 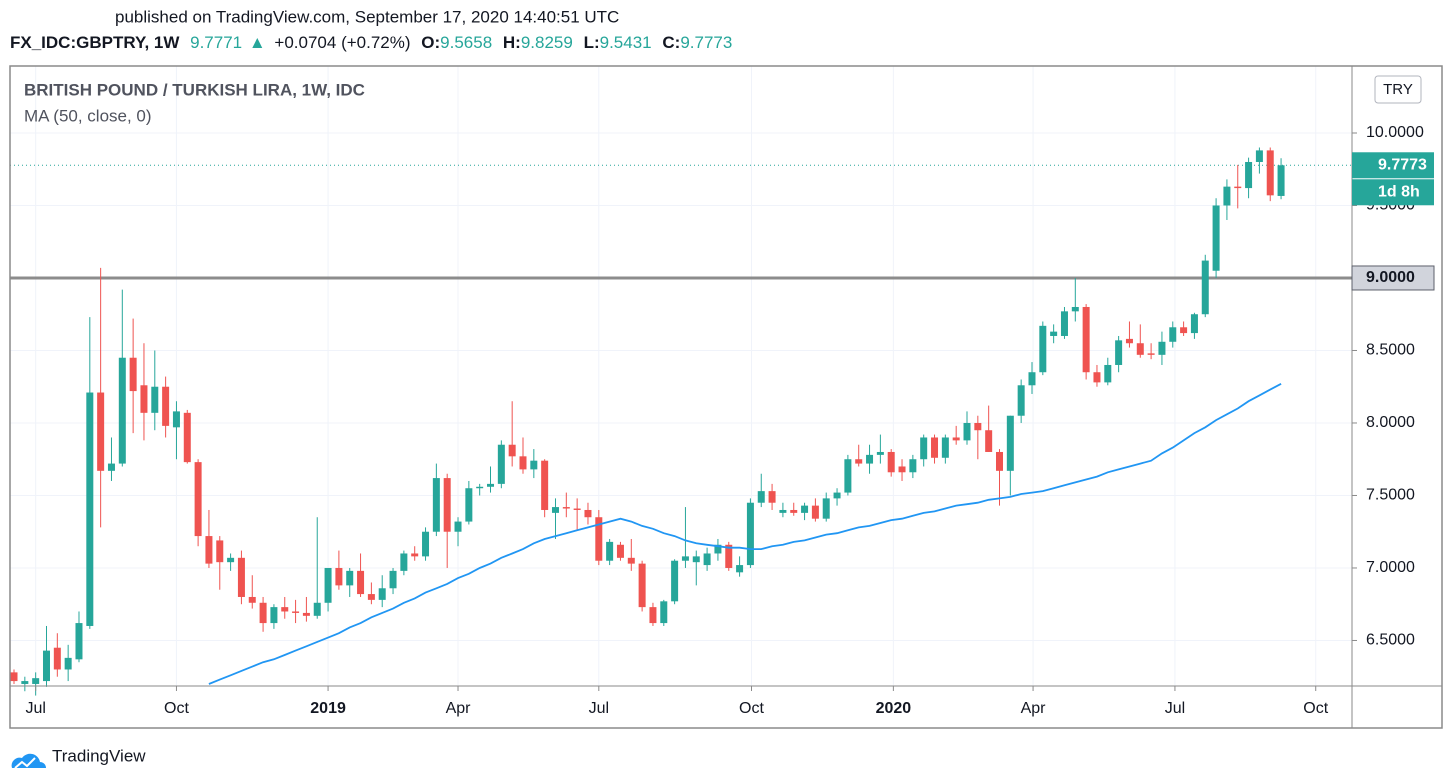 What do you see at coordinates (592, 42) in the screenshot?
I see `l-label: L:` at bounding box center [592, 42].